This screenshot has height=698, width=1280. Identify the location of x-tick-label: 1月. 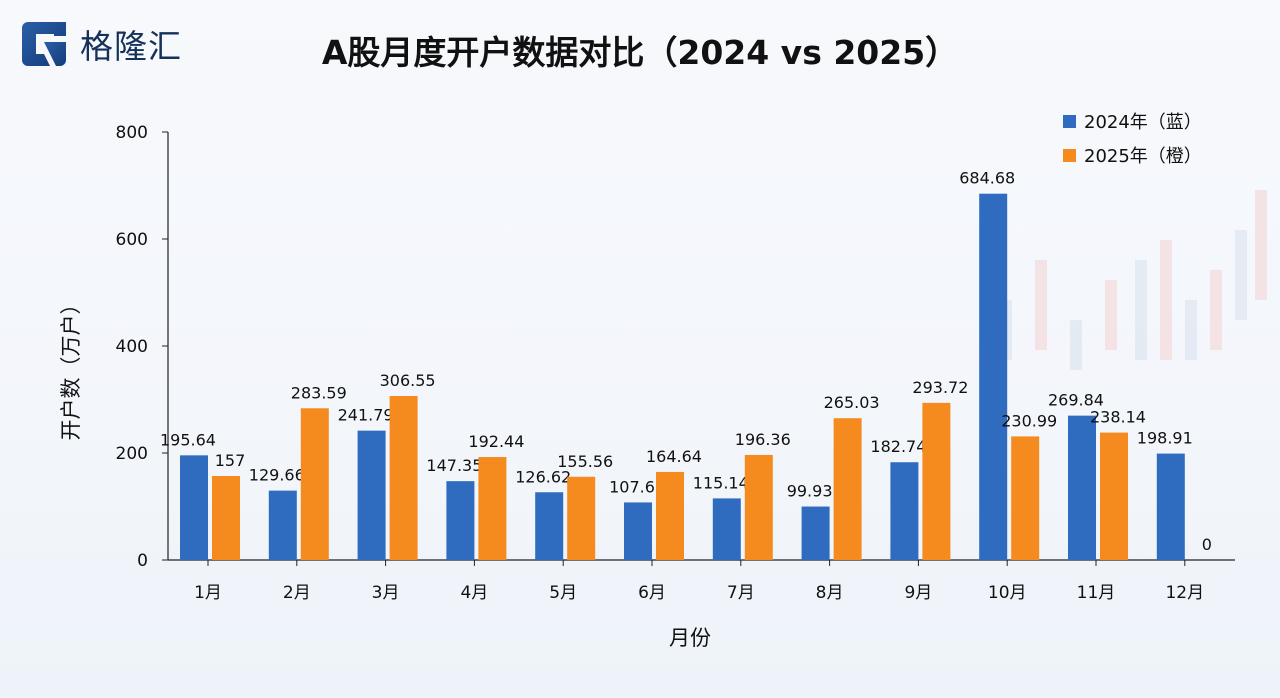
(208, 593).